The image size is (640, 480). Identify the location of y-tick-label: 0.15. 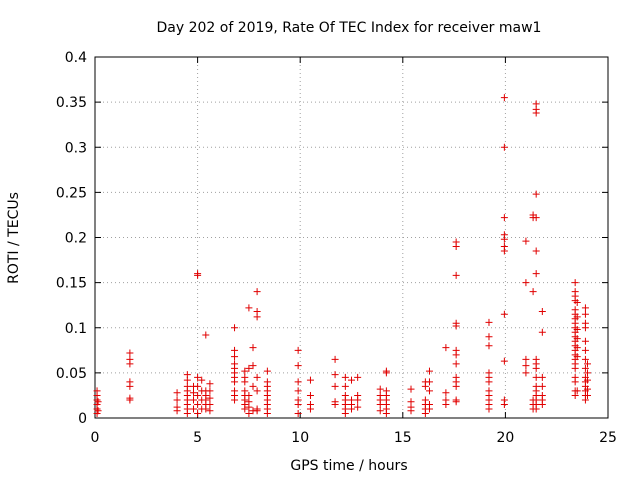
(71, 284).